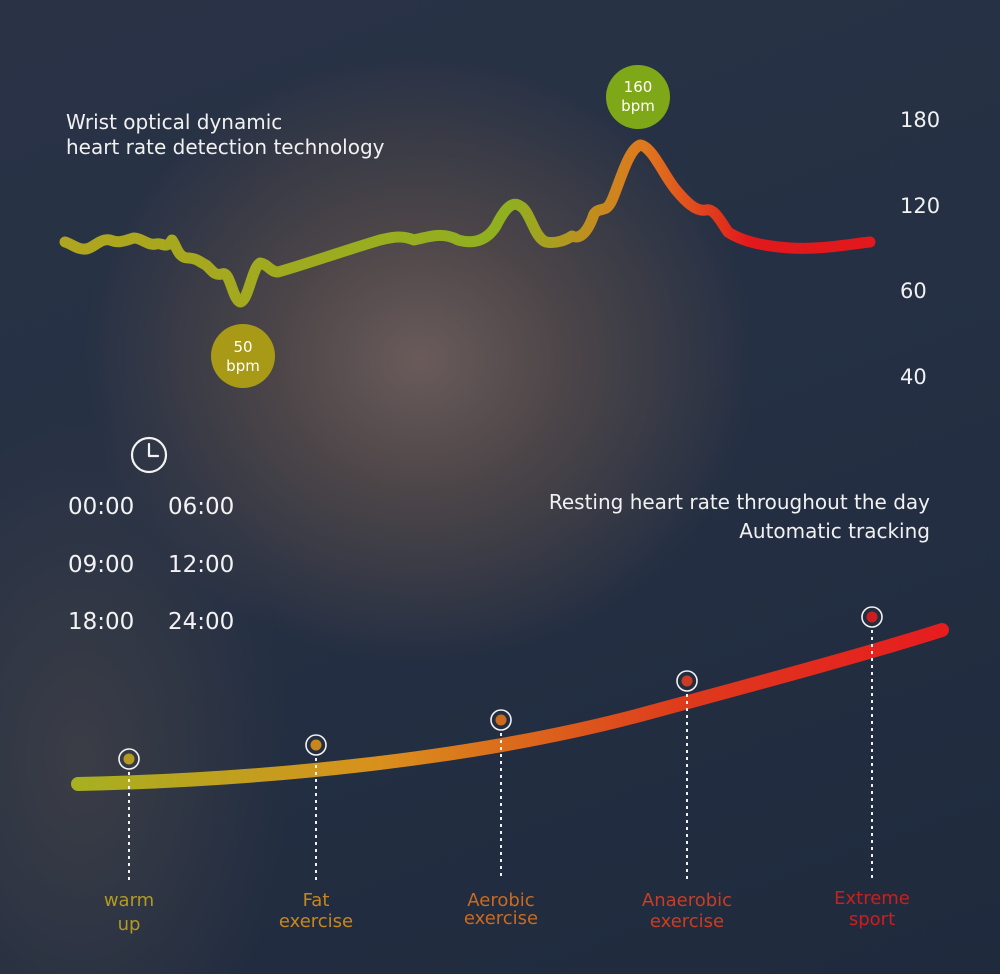 The width and height of the screenshot is (1000, 974). I want to click on time-label: 09:00, so click(101, 565).